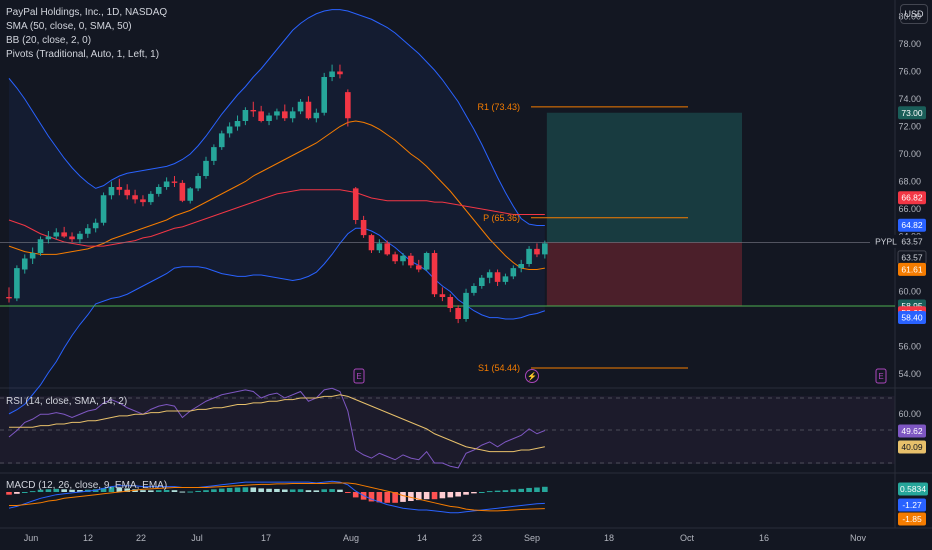 This screenshot has height=550, width=932. What do you see at coordinates (644, 177) in the screenshot?
I see `position-target-zone` at bounding box center [644, 177].